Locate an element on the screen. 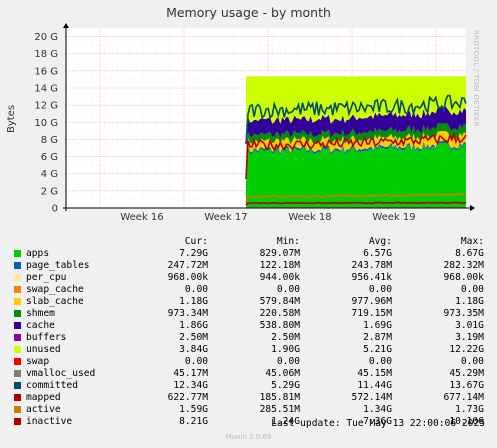  legend-avg-value: 6.57G is located at coordinates (377, 253).